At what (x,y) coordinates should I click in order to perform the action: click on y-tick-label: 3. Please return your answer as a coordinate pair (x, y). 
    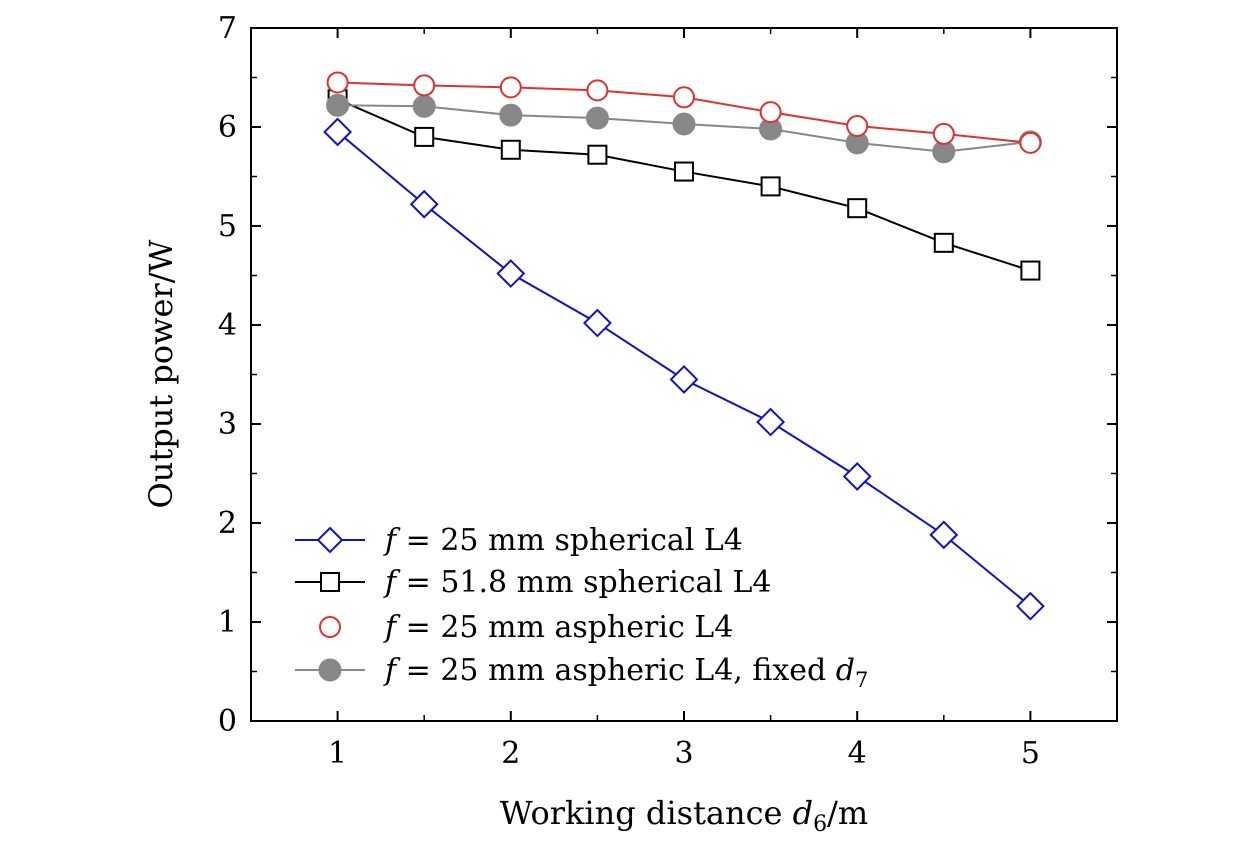
    Looking at the image, I should click on (227, 424).